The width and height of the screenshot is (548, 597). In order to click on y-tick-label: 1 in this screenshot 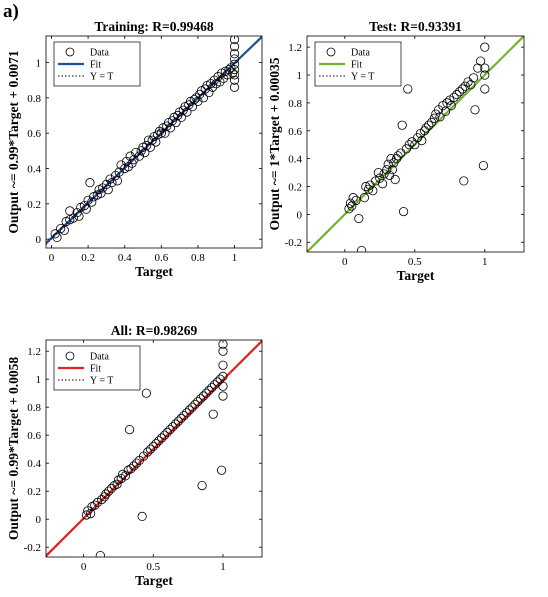, I will do `click(39, 64)`.